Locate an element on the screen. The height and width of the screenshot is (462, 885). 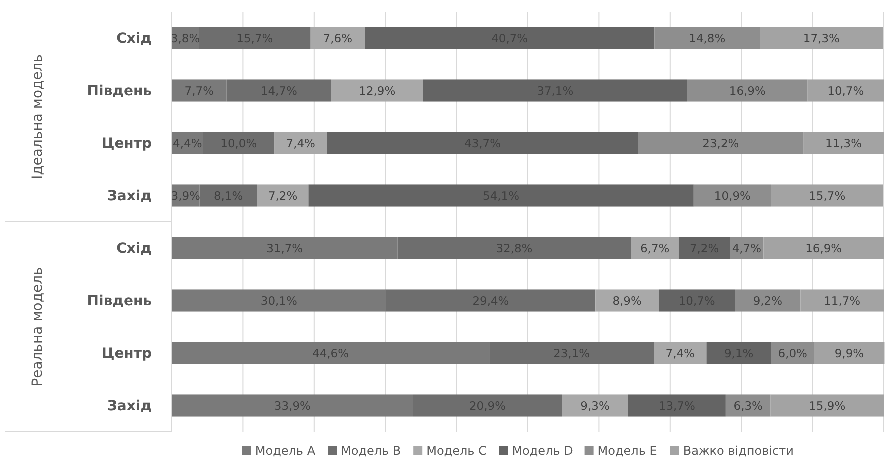
data-label: 10,7% is located at coordinates (846, 91).